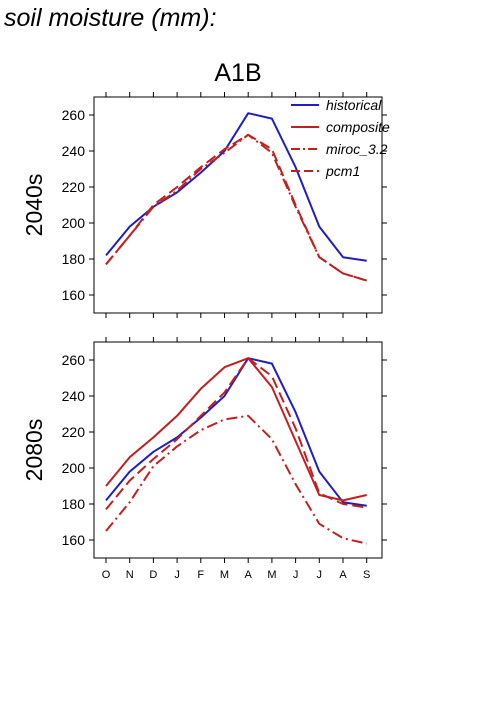 Image resolution: width=501 pixels, height=709 pixels. I want to click on legend-label-pcm1: pcm1, so click(342, 171).